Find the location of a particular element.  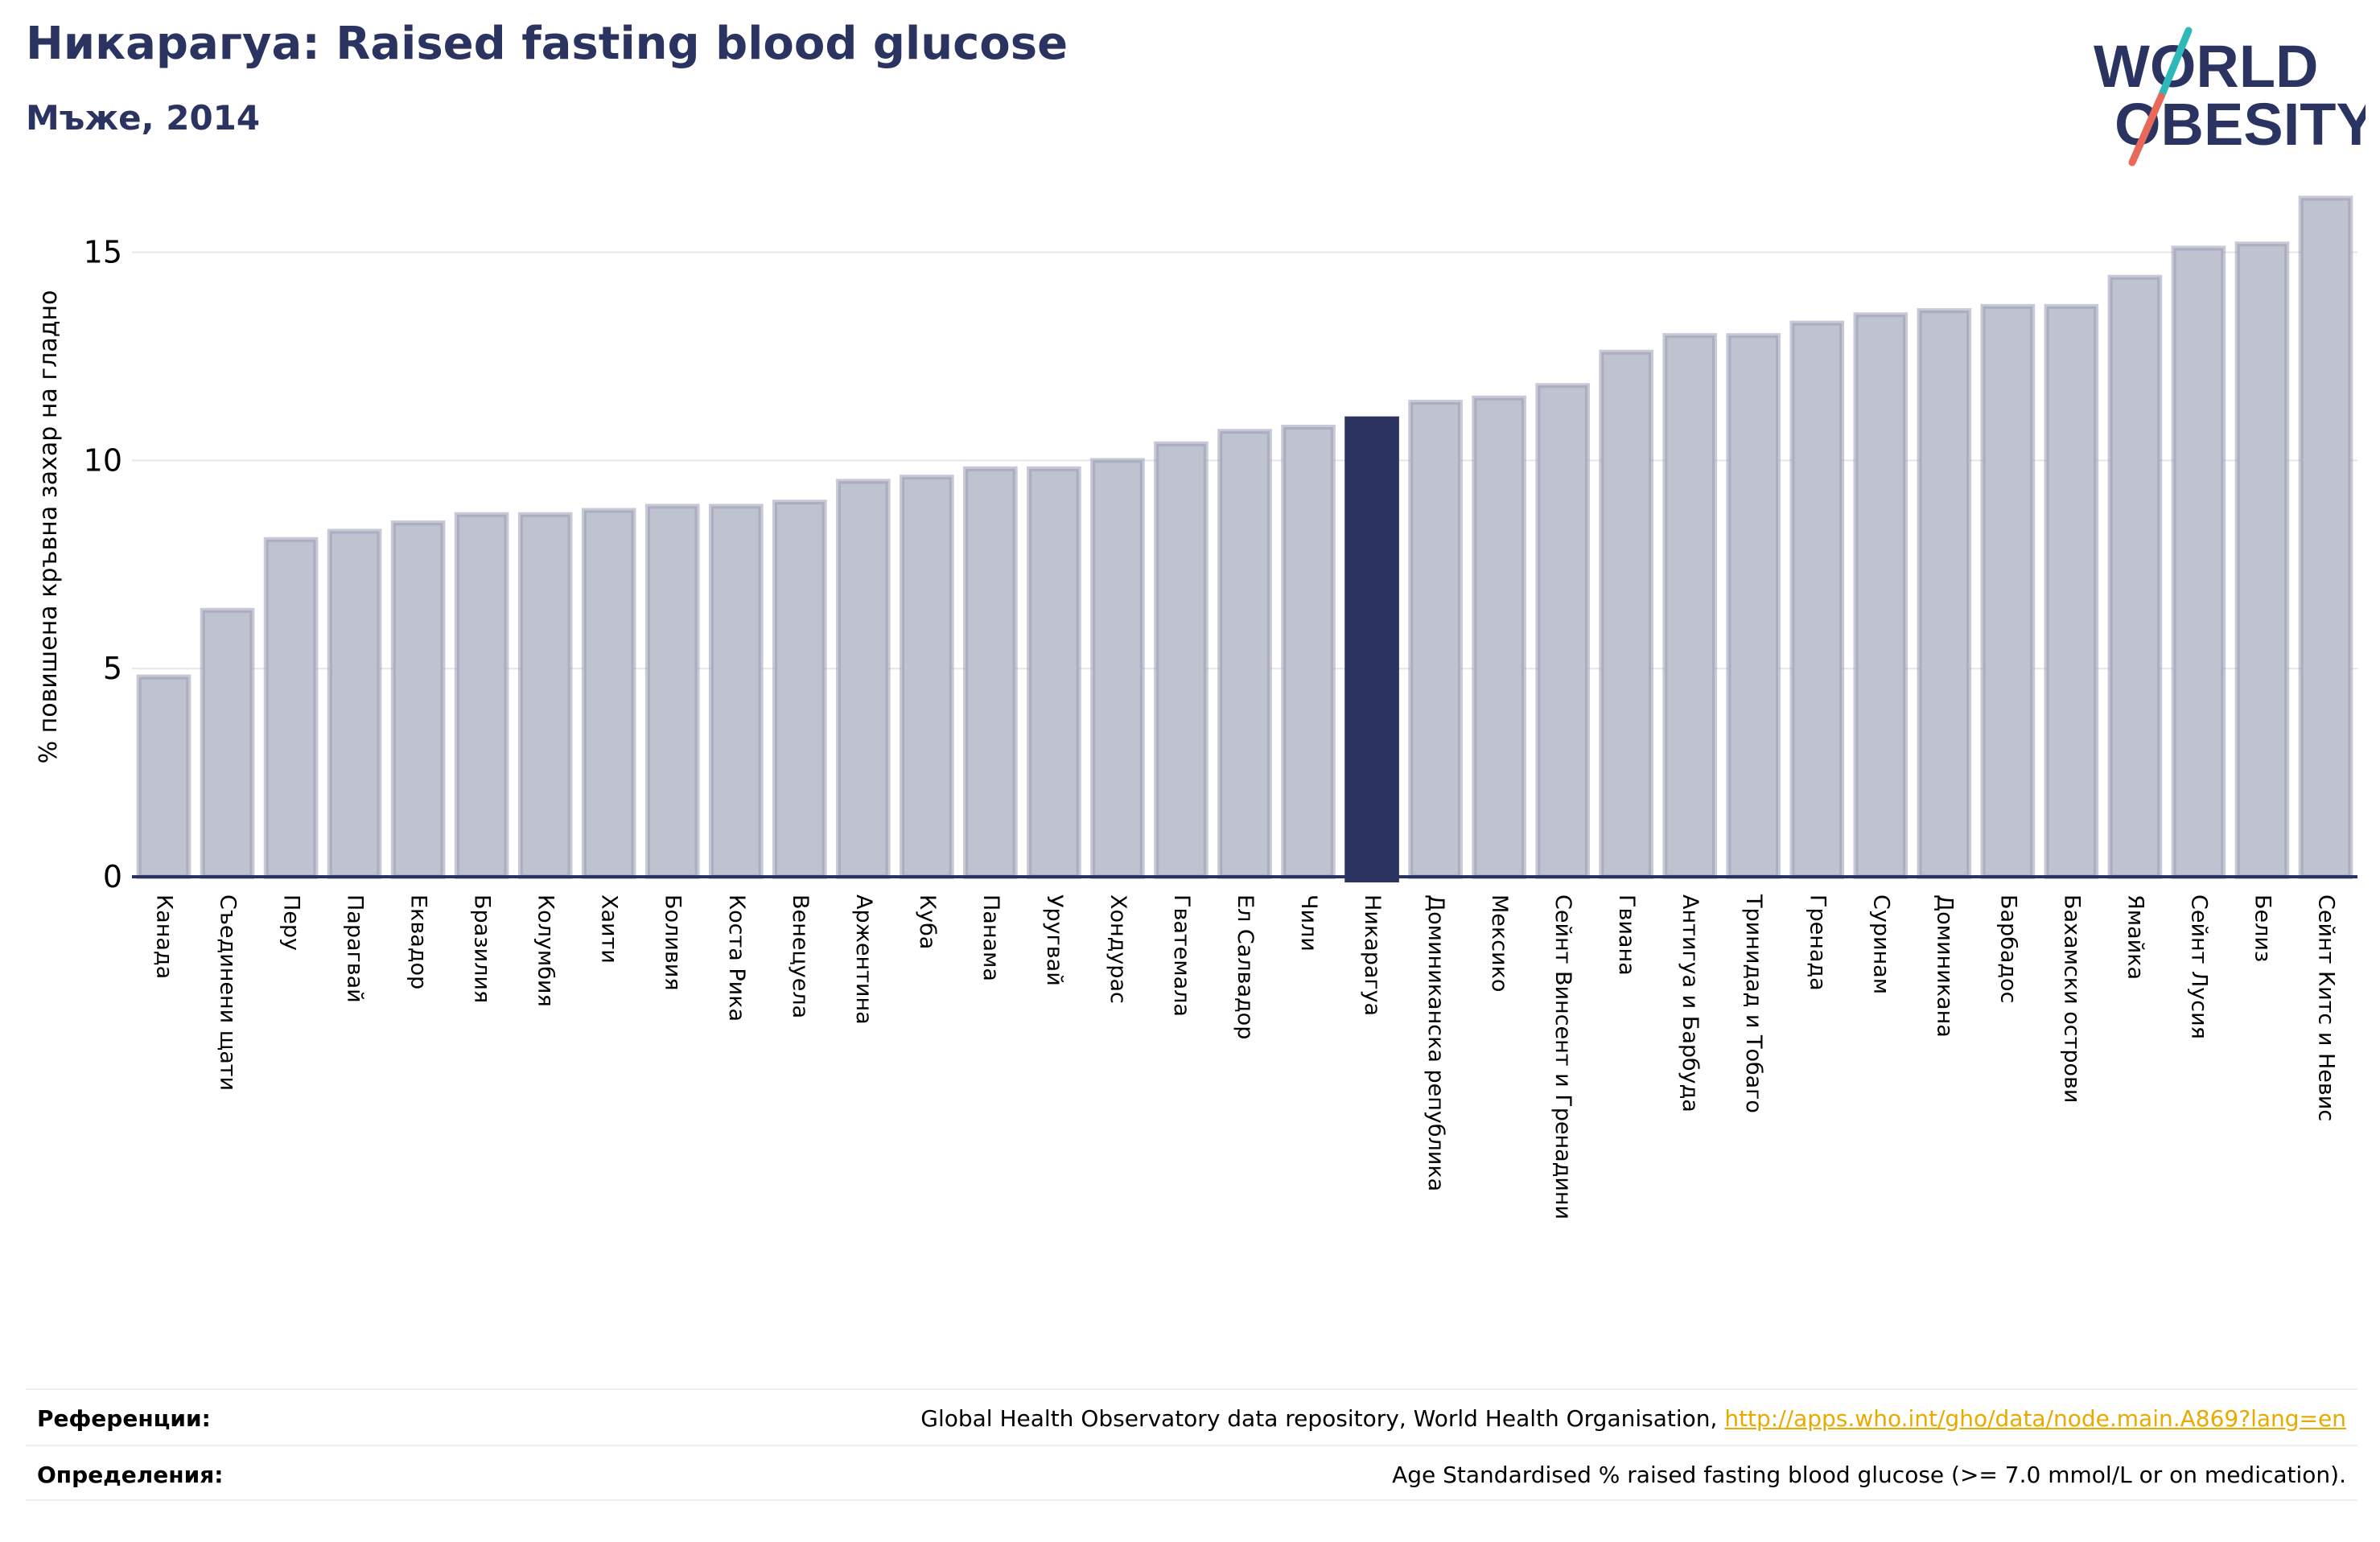

x-tick-label: Бразилия is located at coordinates (482, 948).